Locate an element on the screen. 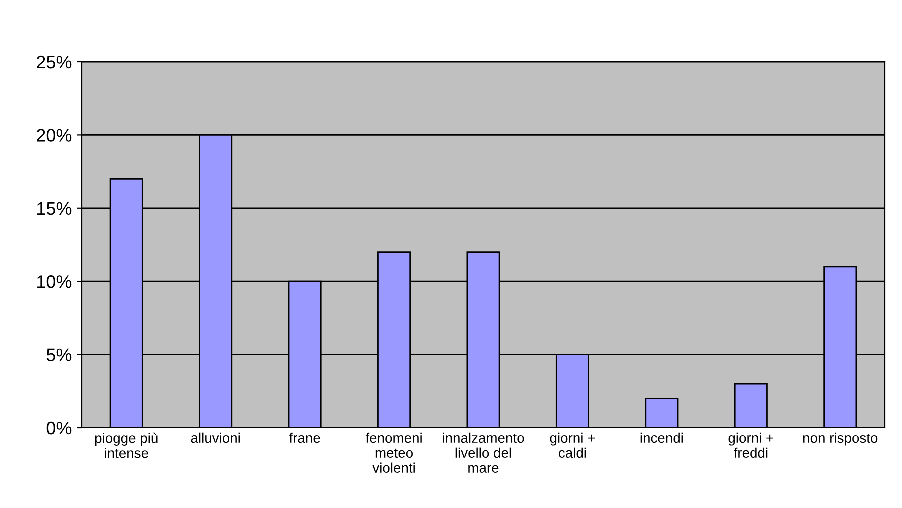  y-tick-label: 0% is located at coordinates (59, 428).